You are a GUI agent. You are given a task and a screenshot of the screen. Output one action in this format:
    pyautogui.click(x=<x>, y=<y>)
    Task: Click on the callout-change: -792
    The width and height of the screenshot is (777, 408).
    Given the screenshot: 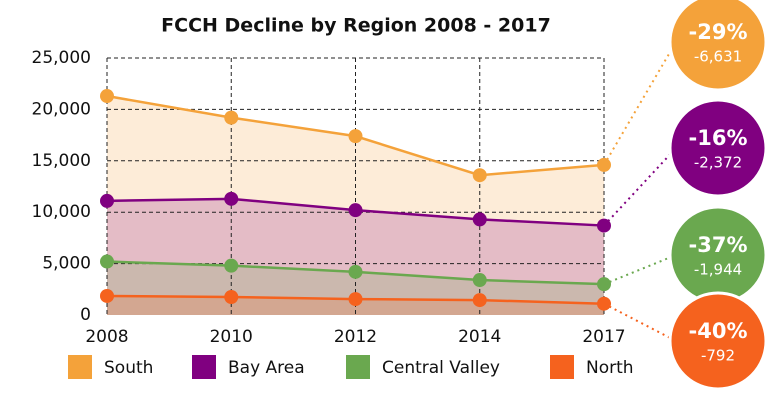 What is the action you would take?
    pyautogui.click(x=718, y=356)
    